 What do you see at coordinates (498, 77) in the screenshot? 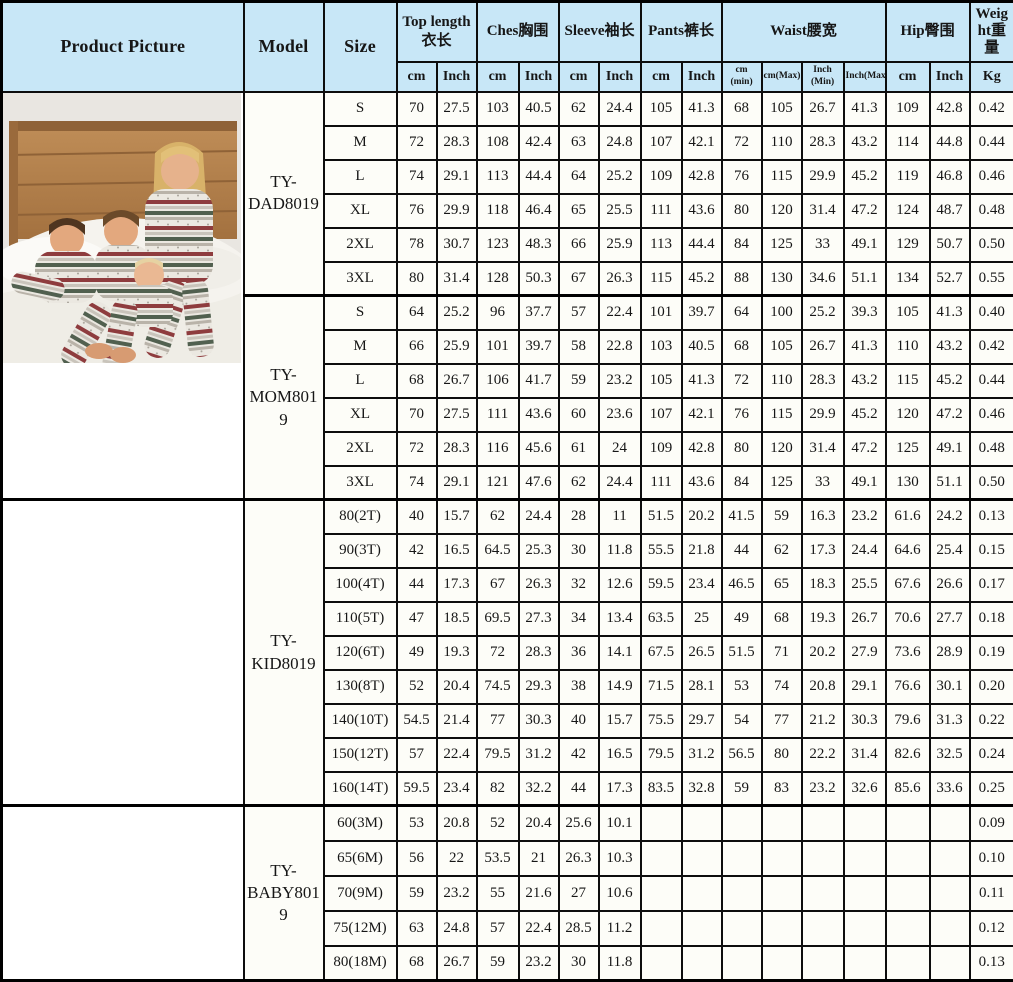
I see `sub-header-chest-cm: cm` at bounding box center [498, 77].